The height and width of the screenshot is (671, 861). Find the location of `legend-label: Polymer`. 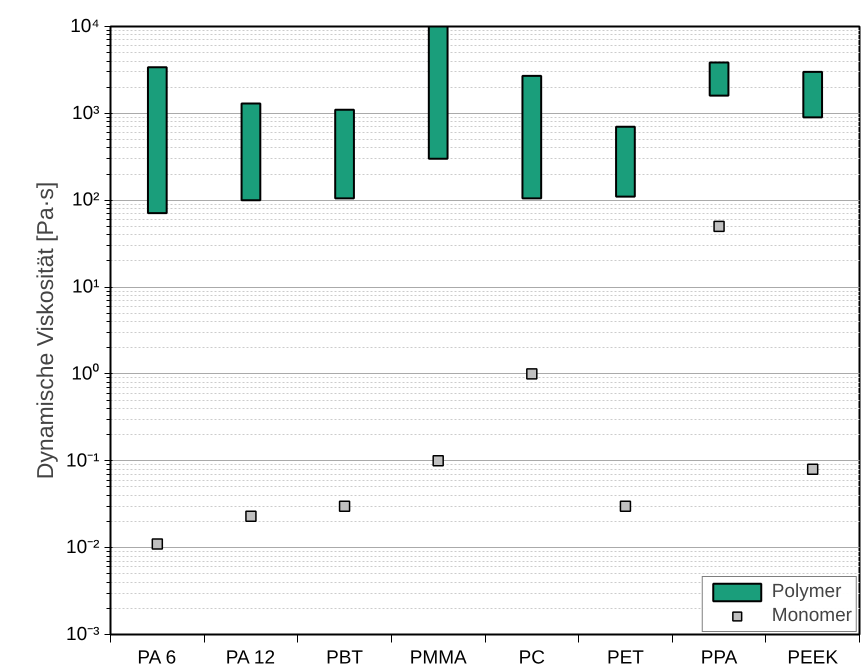

legend-label: Polymer is located at coordinates (807, 592).